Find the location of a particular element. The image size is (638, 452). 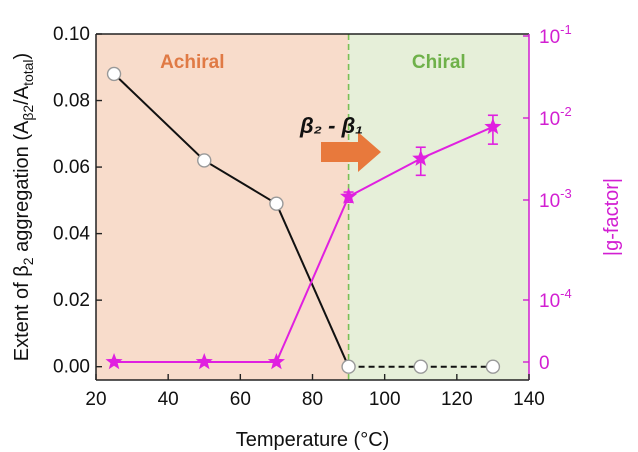

y2-tick-label: 10⁻¹ is located at coordinates (555, 35).